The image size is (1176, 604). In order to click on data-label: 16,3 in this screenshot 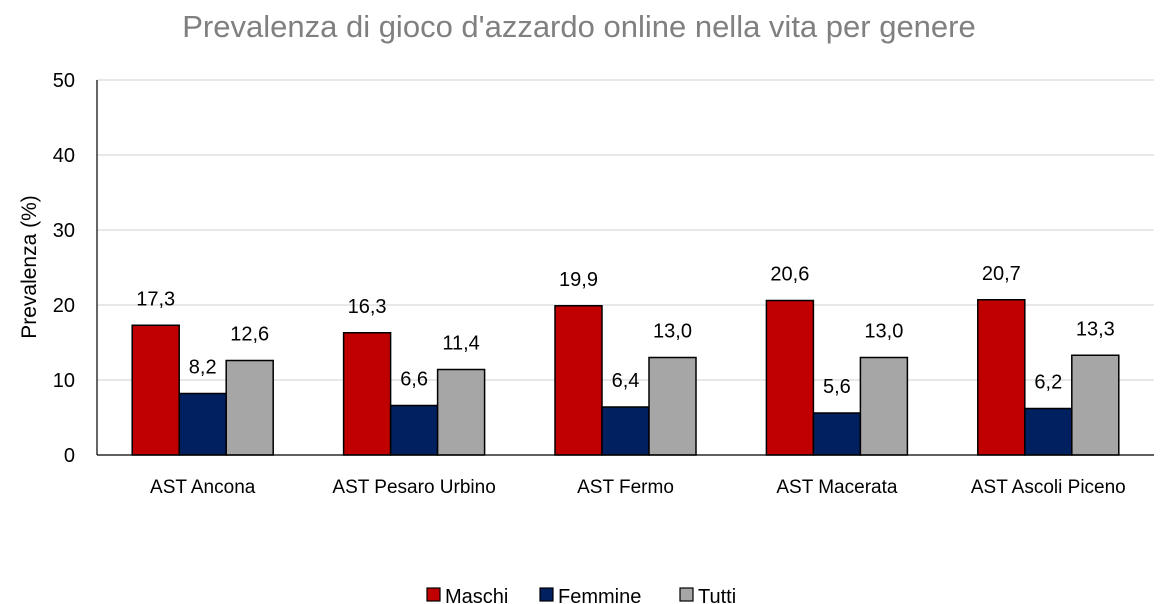, I will do `click(367, 307)`.